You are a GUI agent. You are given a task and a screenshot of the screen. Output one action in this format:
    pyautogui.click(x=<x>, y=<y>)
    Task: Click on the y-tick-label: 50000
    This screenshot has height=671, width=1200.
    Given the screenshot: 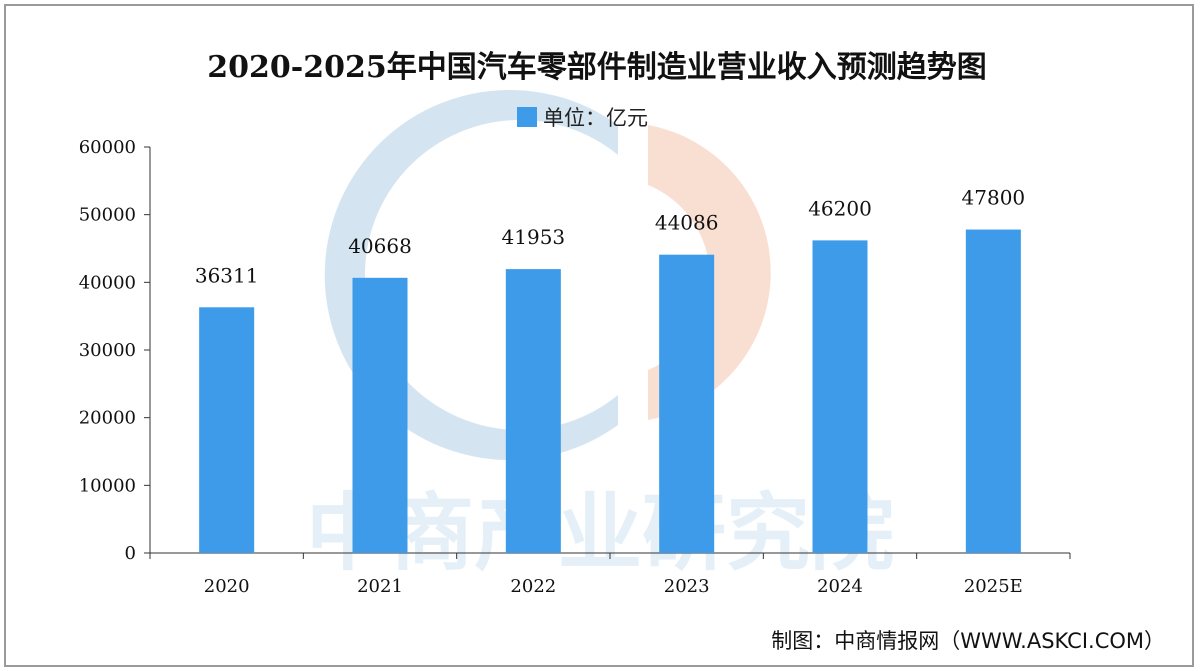 What is the action you would take?
    pyautogui.click(x=107, y=215)
    